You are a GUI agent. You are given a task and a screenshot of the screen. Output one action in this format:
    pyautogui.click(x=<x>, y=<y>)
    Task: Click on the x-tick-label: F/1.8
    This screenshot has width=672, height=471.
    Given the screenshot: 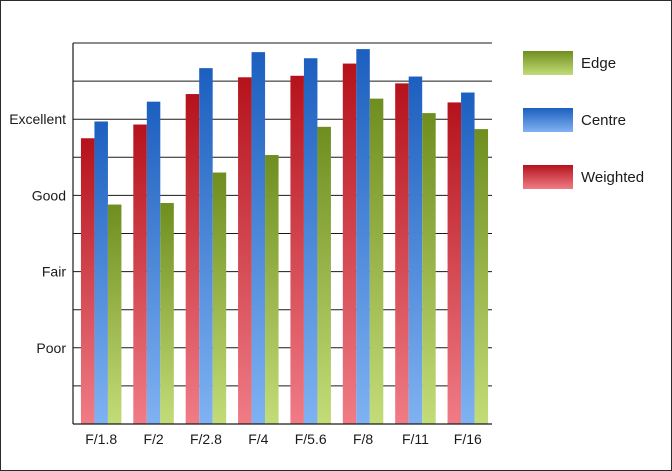 What is the action you would take?
    pyautogui.click(x=101, y=439)
    